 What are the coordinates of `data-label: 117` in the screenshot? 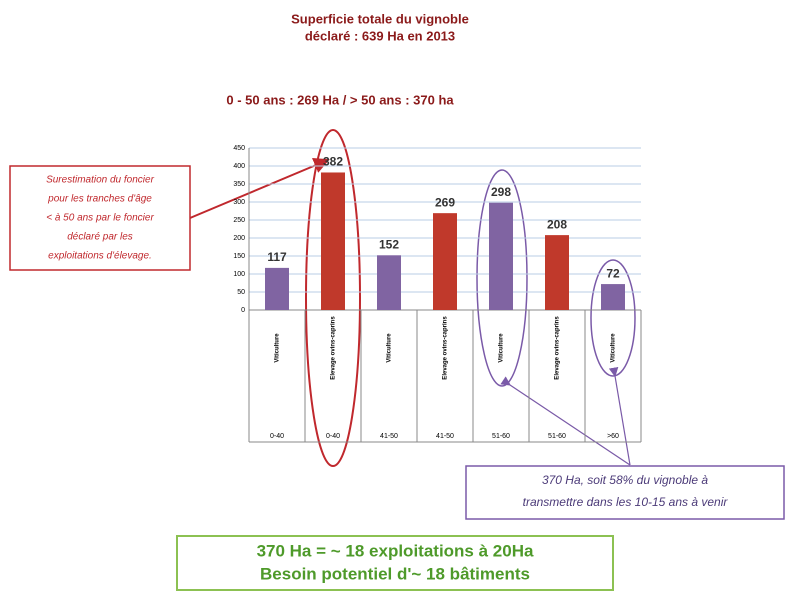 It's located at (277, 257).